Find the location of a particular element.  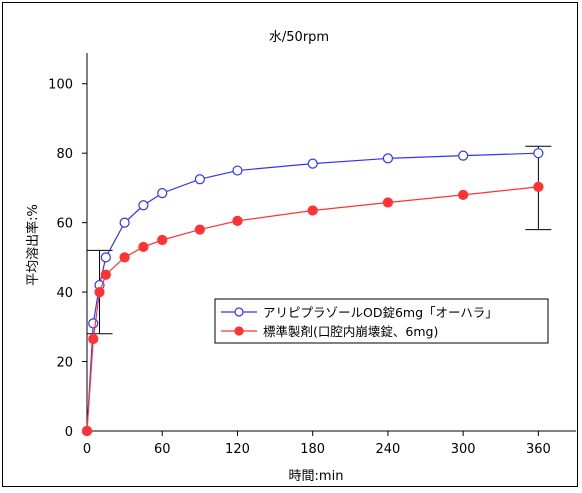

chart-title: 水/50rpm is located at coordinates (299, 37).